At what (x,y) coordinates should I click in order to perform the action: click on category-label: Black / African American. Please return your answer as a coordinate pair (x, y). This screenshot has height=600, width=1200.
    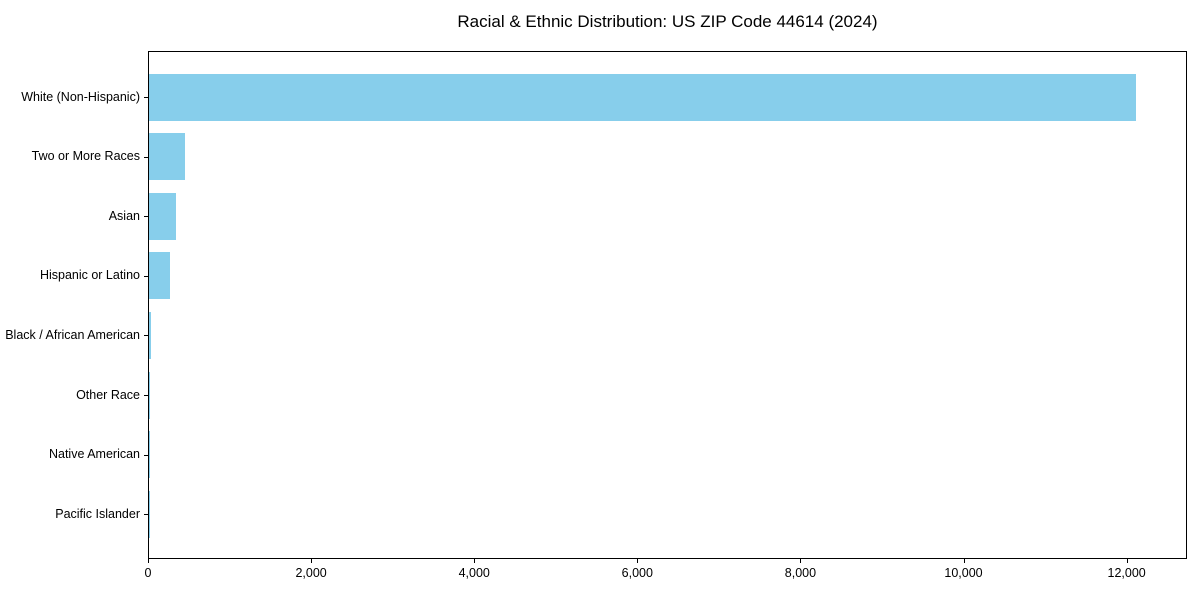
    Looking at the image, I should click on (72, 334).